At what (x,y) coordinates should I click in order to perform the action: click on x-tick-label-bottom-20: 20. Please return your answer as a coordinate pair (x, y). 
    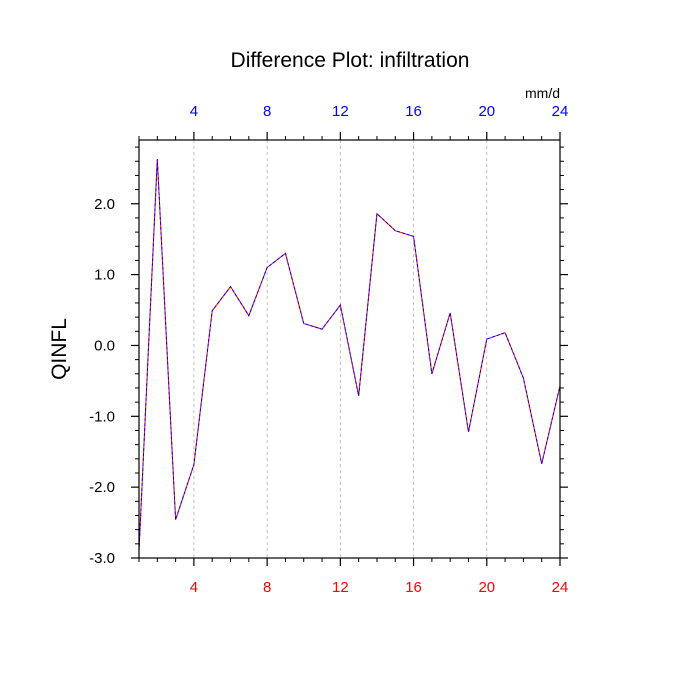
    Looking at the image, I should click on (486, 587).